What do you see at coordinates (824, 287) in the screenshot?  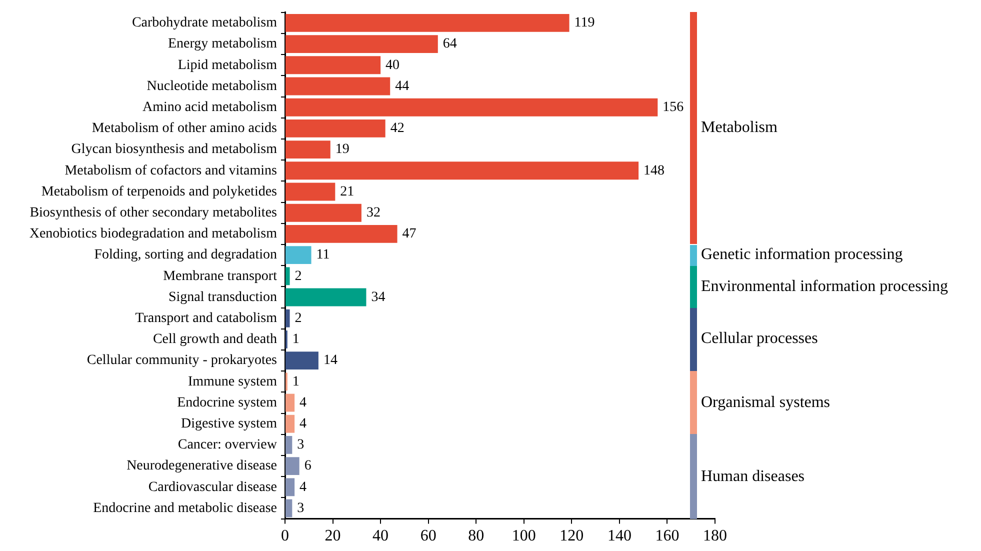 I see `text: Environmental information processing` at bounding box center [824, 287].